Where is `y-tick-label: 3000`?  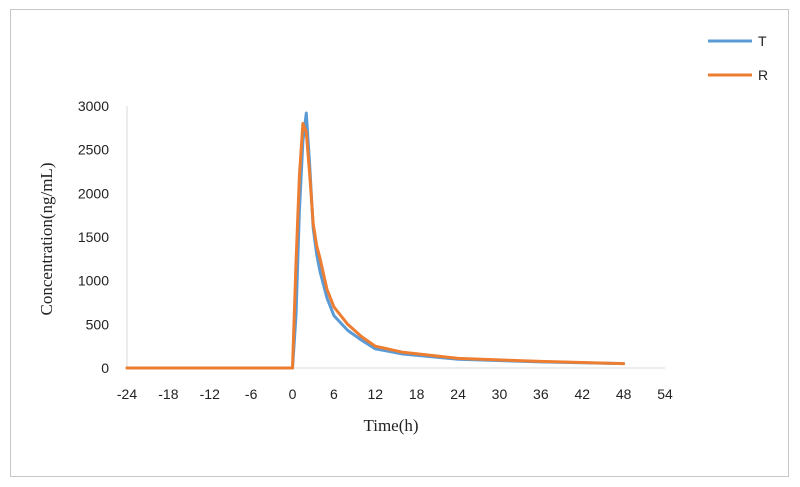 y-tick-label: 3000 is located at coordinates (93, 106).